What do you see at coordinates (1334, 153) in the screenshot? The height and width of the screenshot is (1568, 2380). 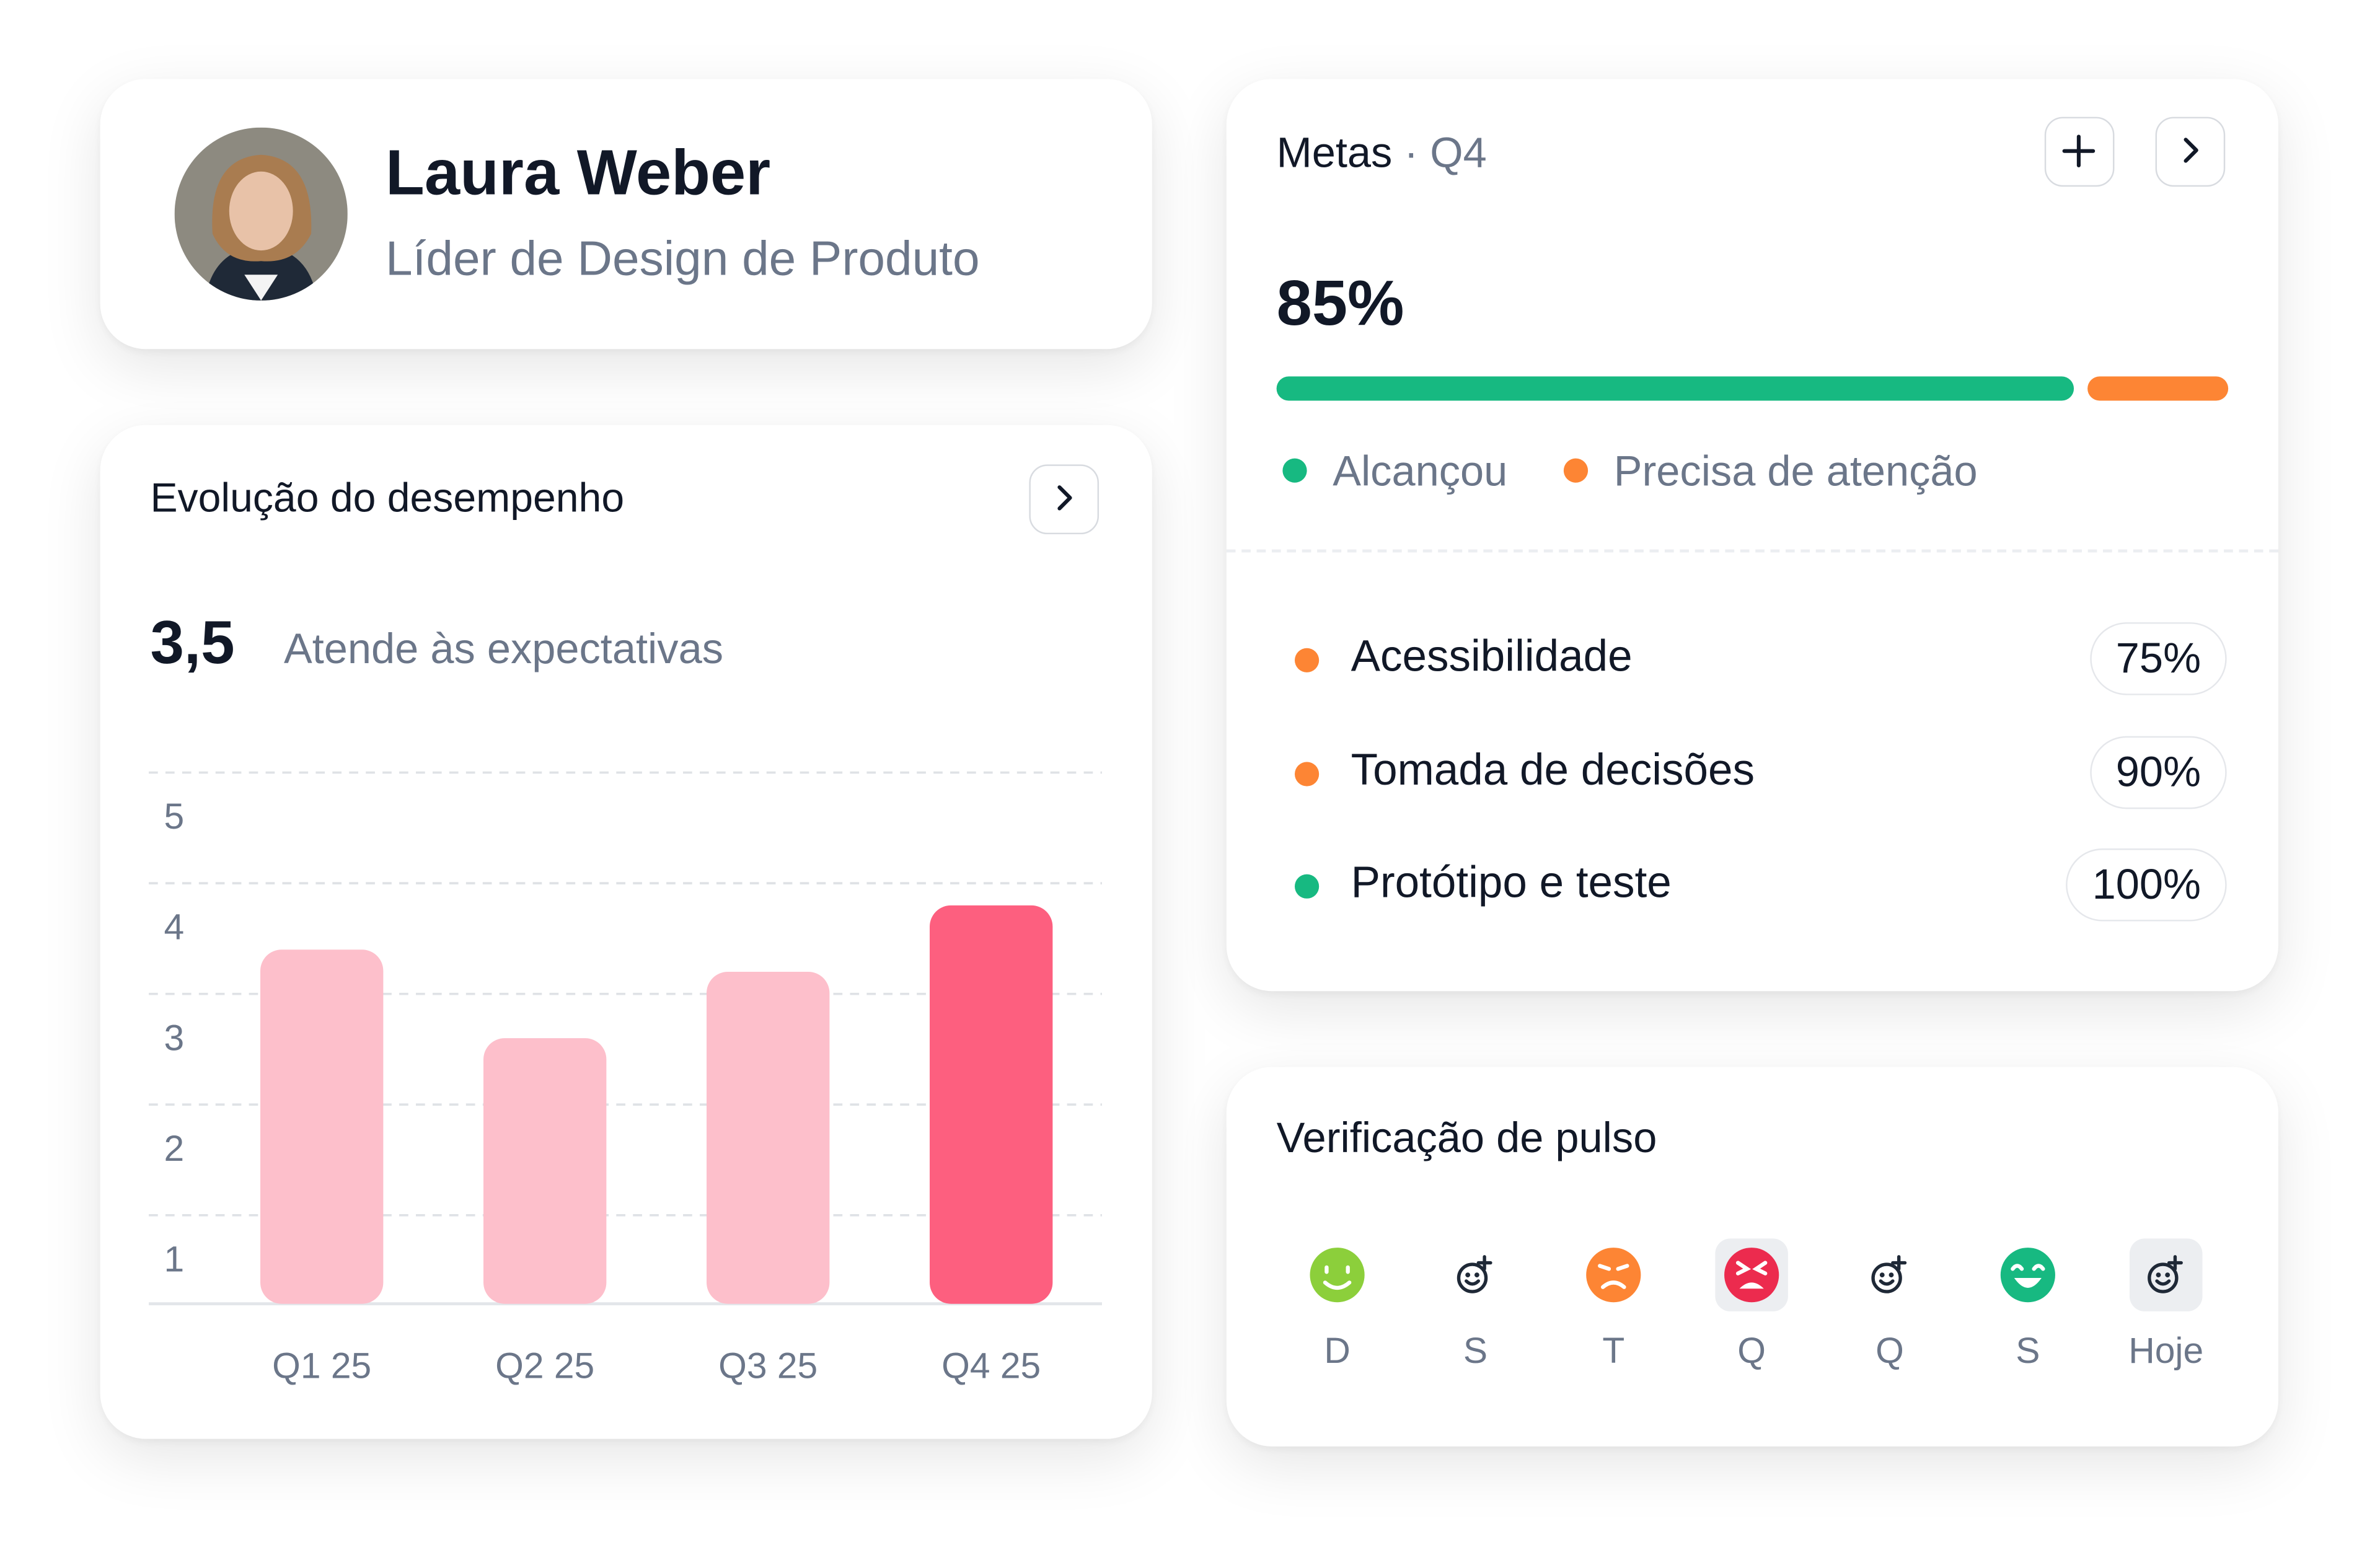 I see `title: Metas` at bounding box center [1334, 153].